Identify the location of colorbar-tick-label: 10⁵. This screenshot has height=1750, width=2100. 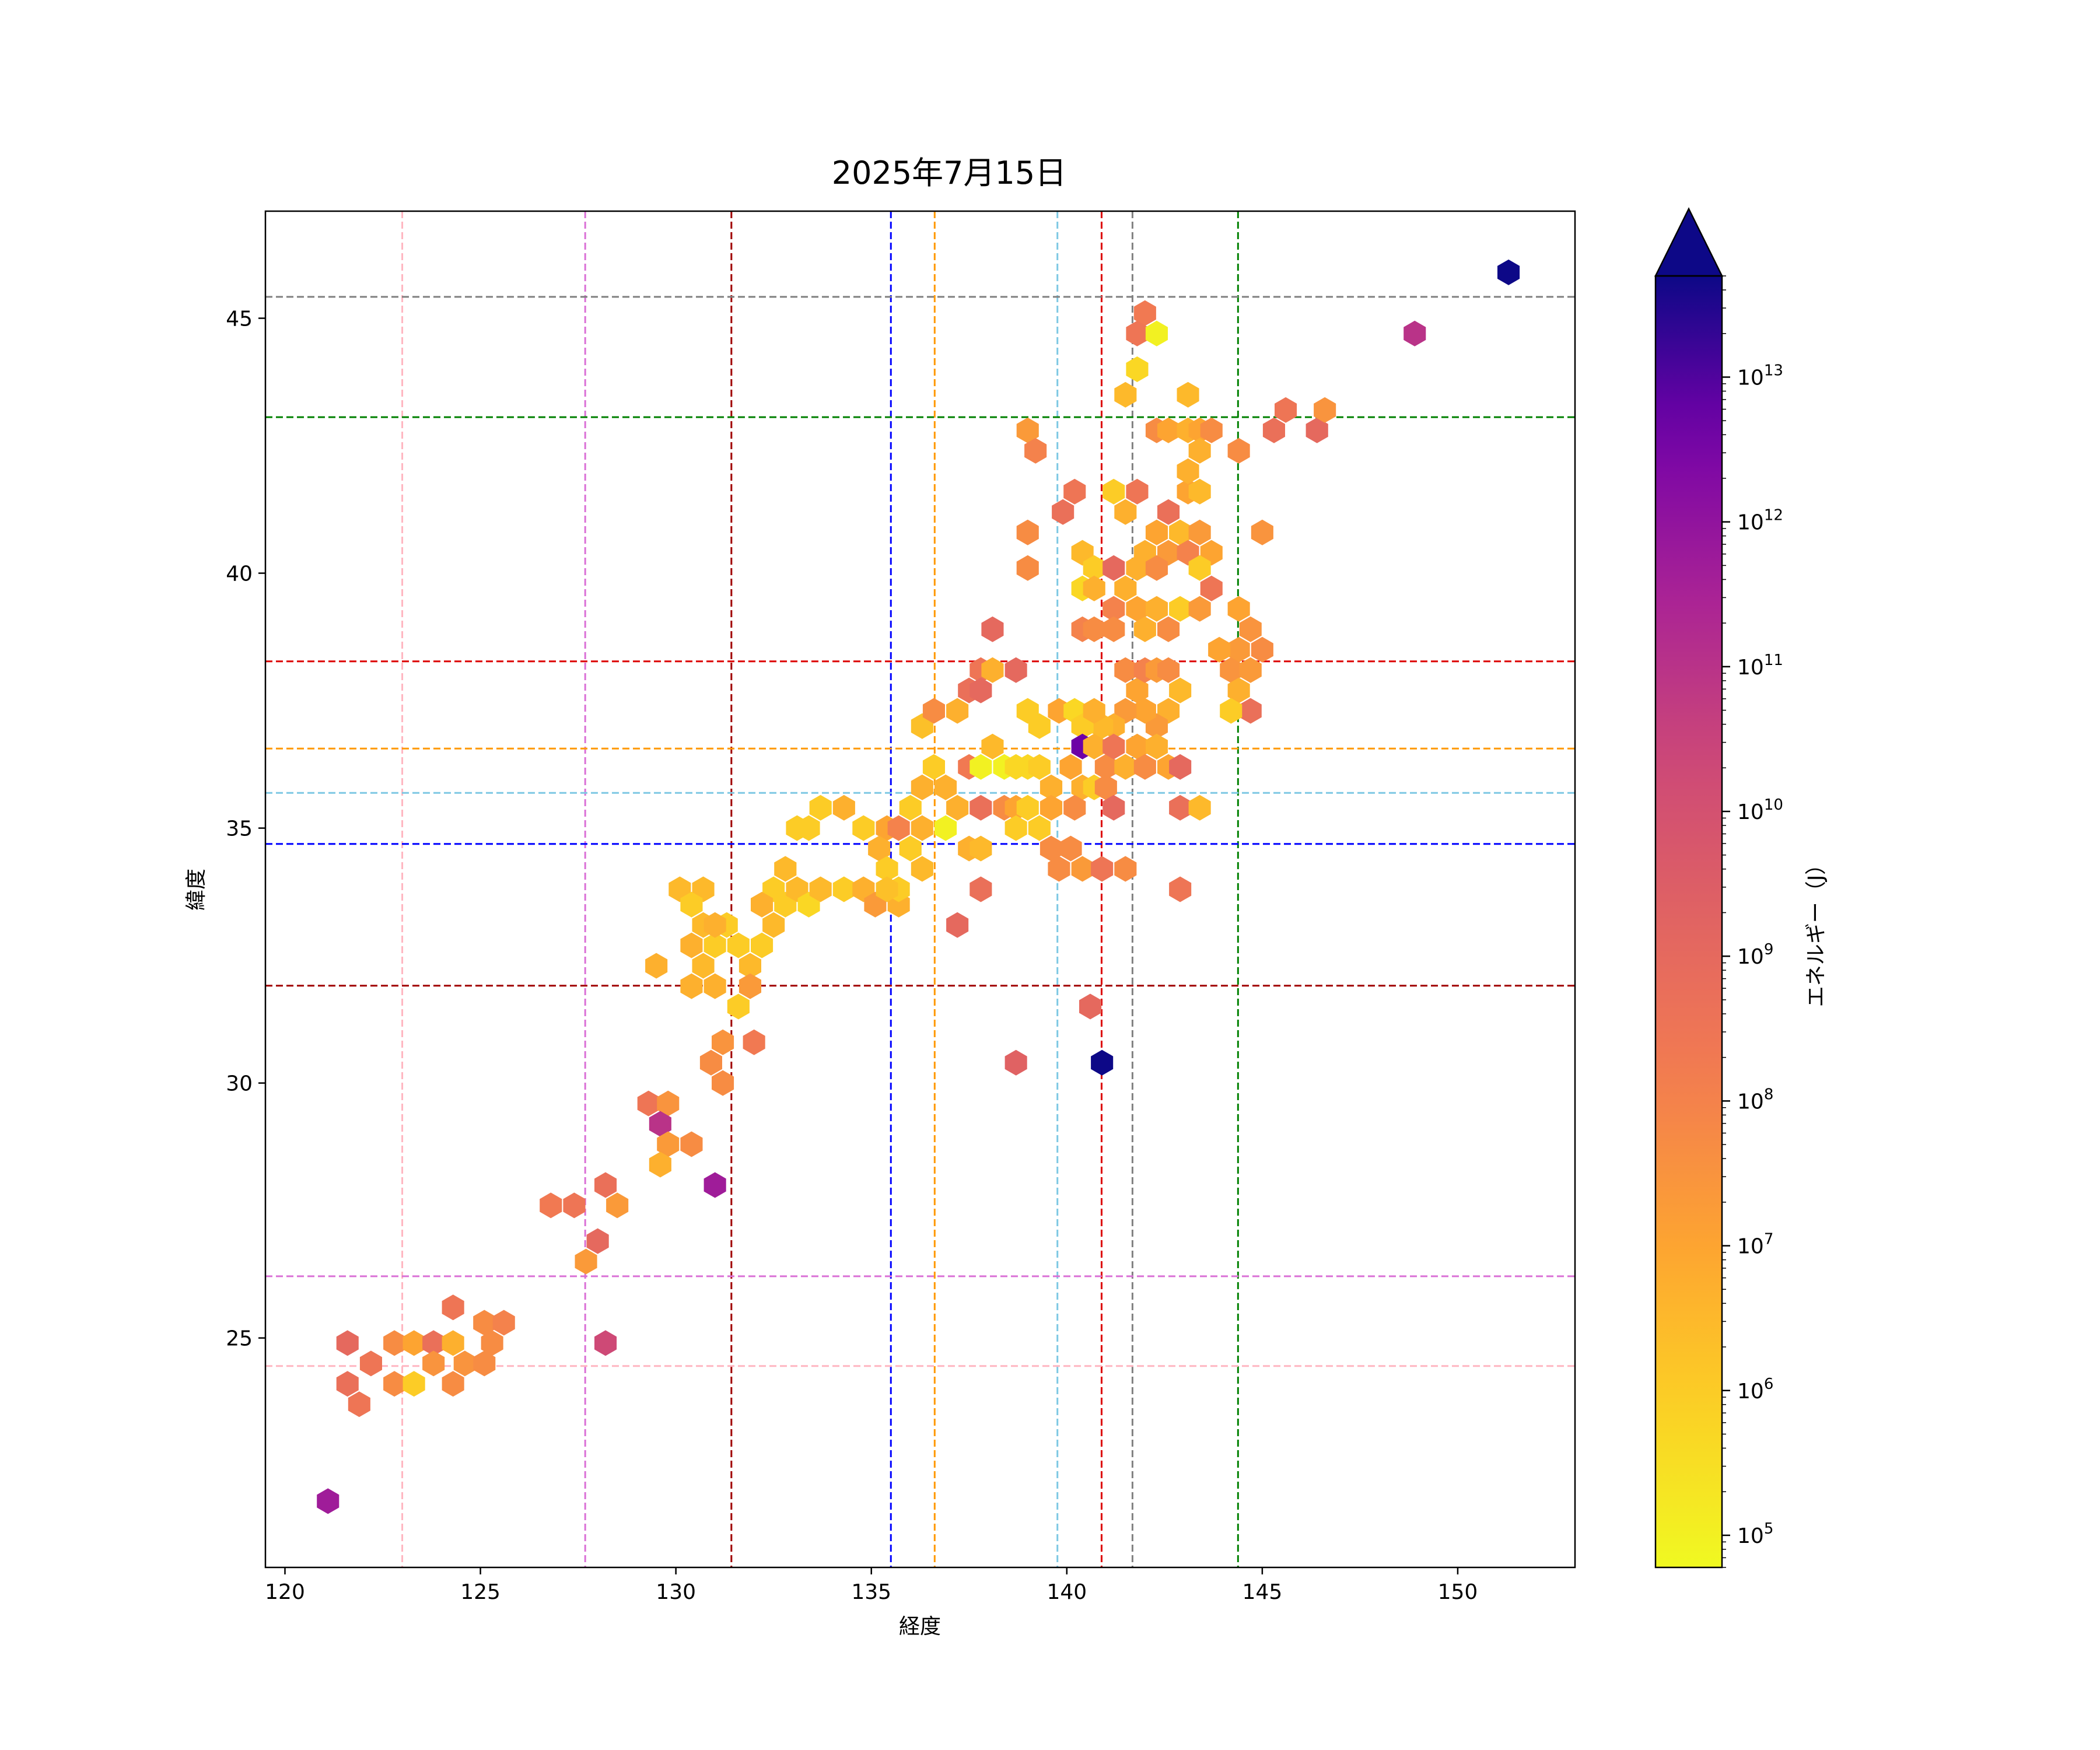
(1755, 1534).